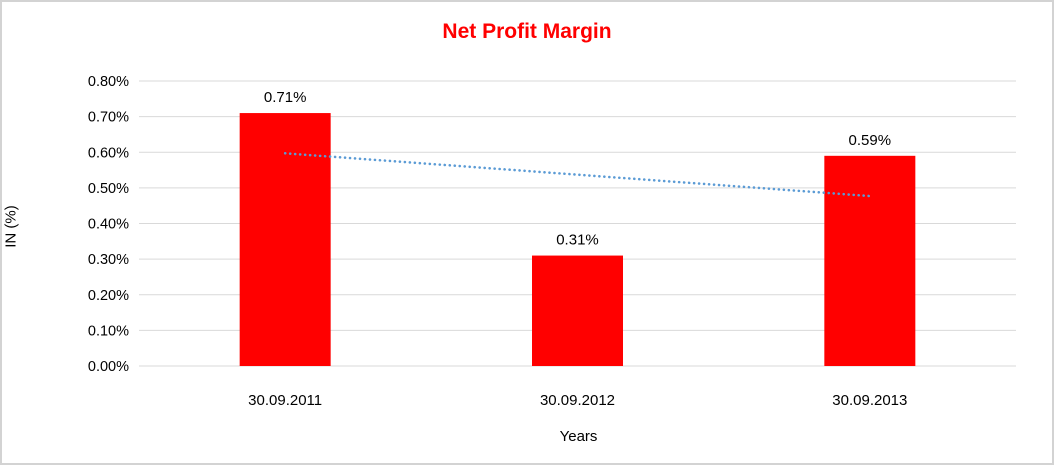 The image size is (1054, 465). I want to click on bar-value-label: 0.31%, so click(577, 240).